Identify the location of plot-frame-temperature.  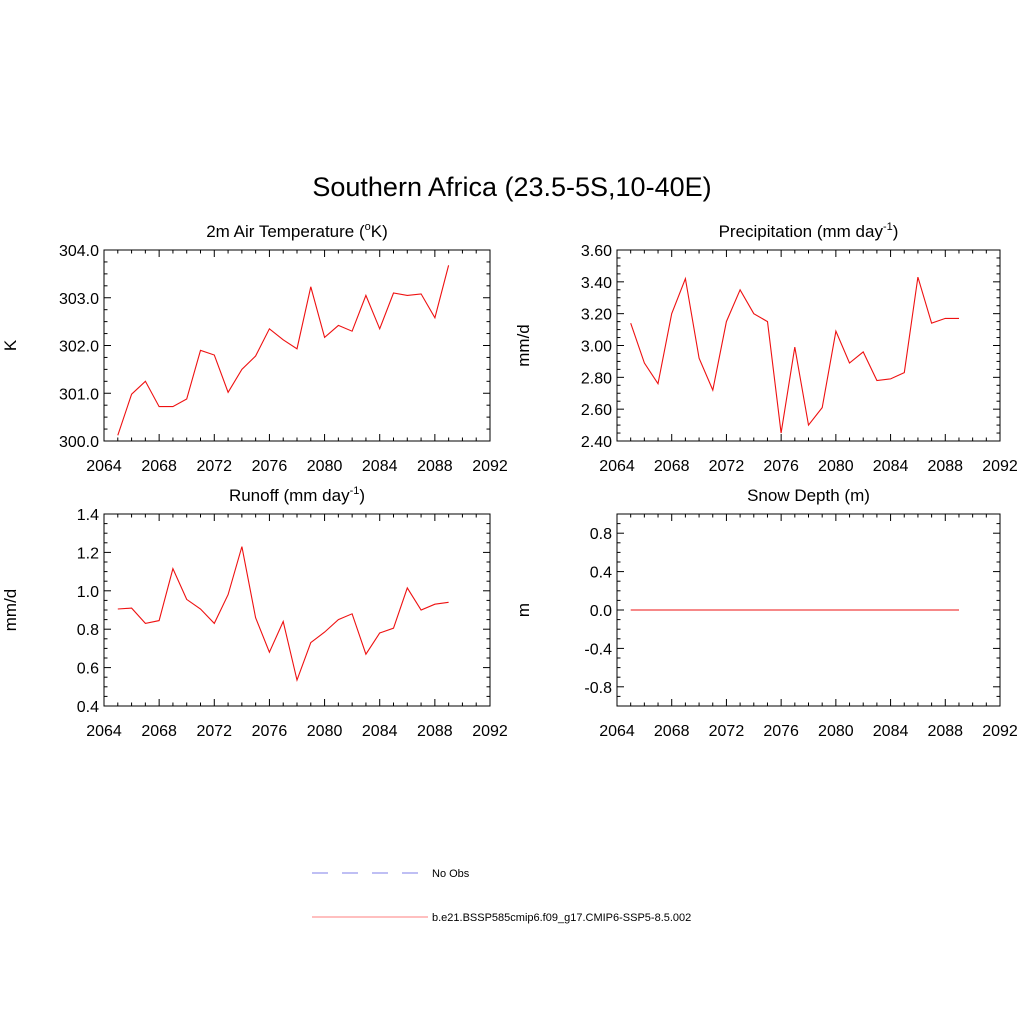
(297, 345).